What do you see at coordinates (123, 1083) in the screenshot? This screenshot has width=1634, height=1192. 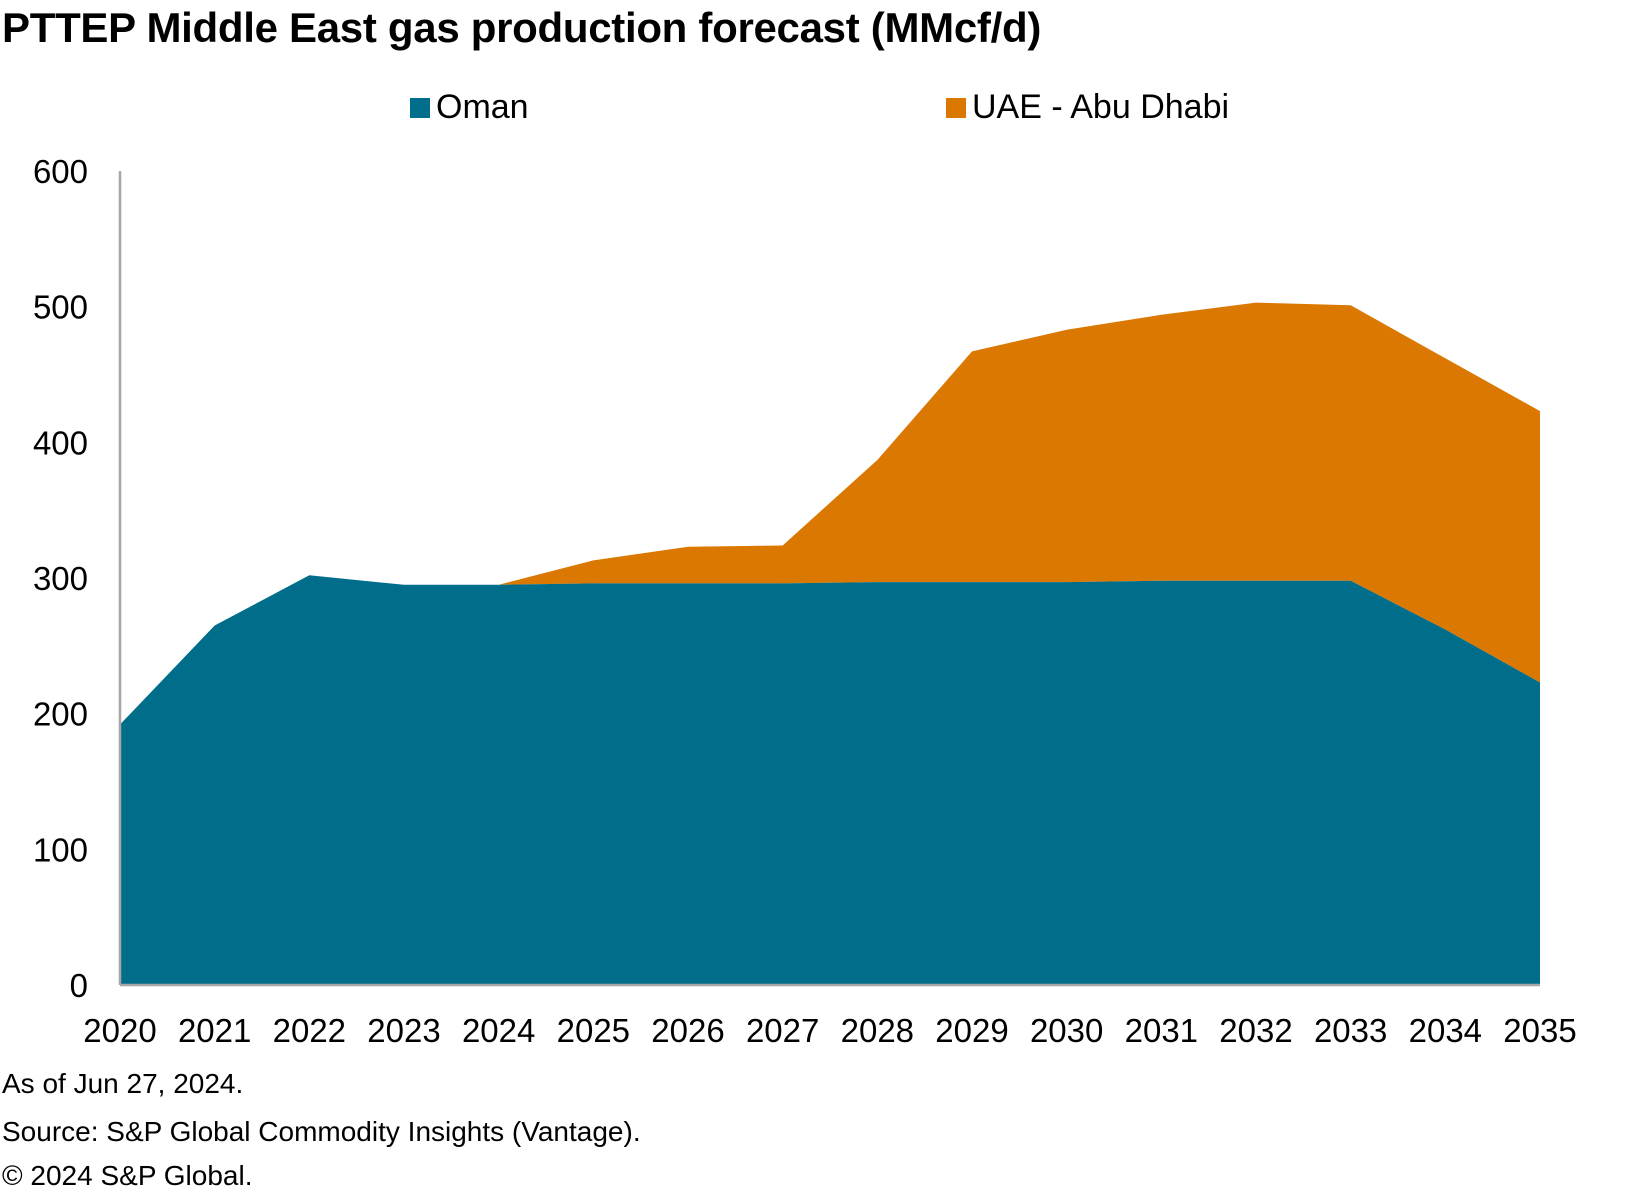 I see `footnote-as-of: As of Jun 27, 2024.` at bounding box center [123, 1083].